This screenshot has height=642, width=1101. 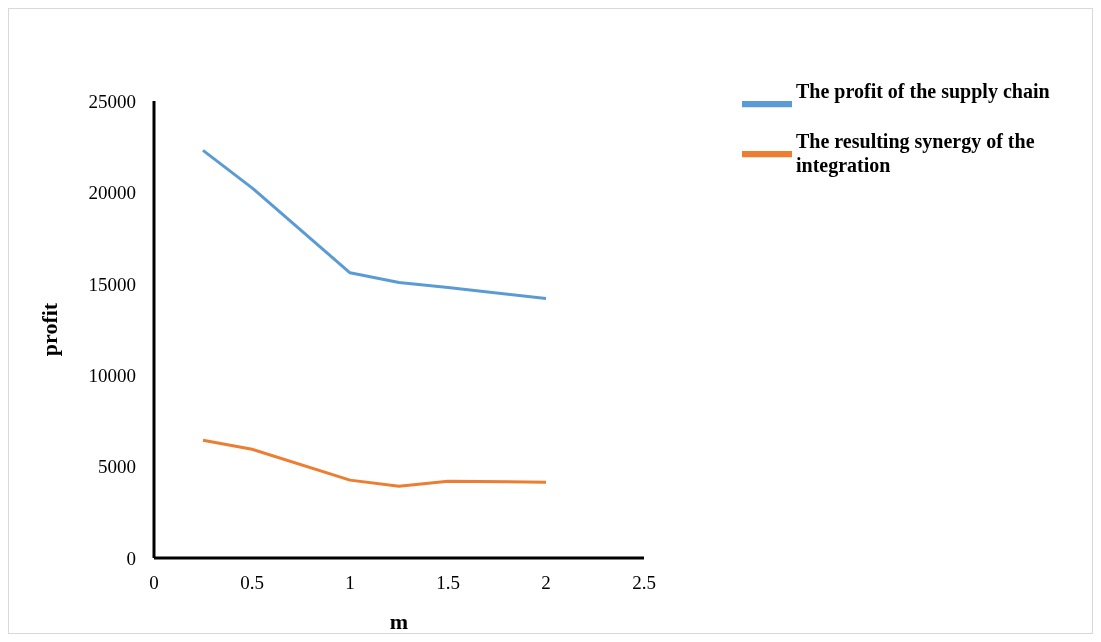 I want to click on x-tick-label: 1, so click(x=350, y=583).